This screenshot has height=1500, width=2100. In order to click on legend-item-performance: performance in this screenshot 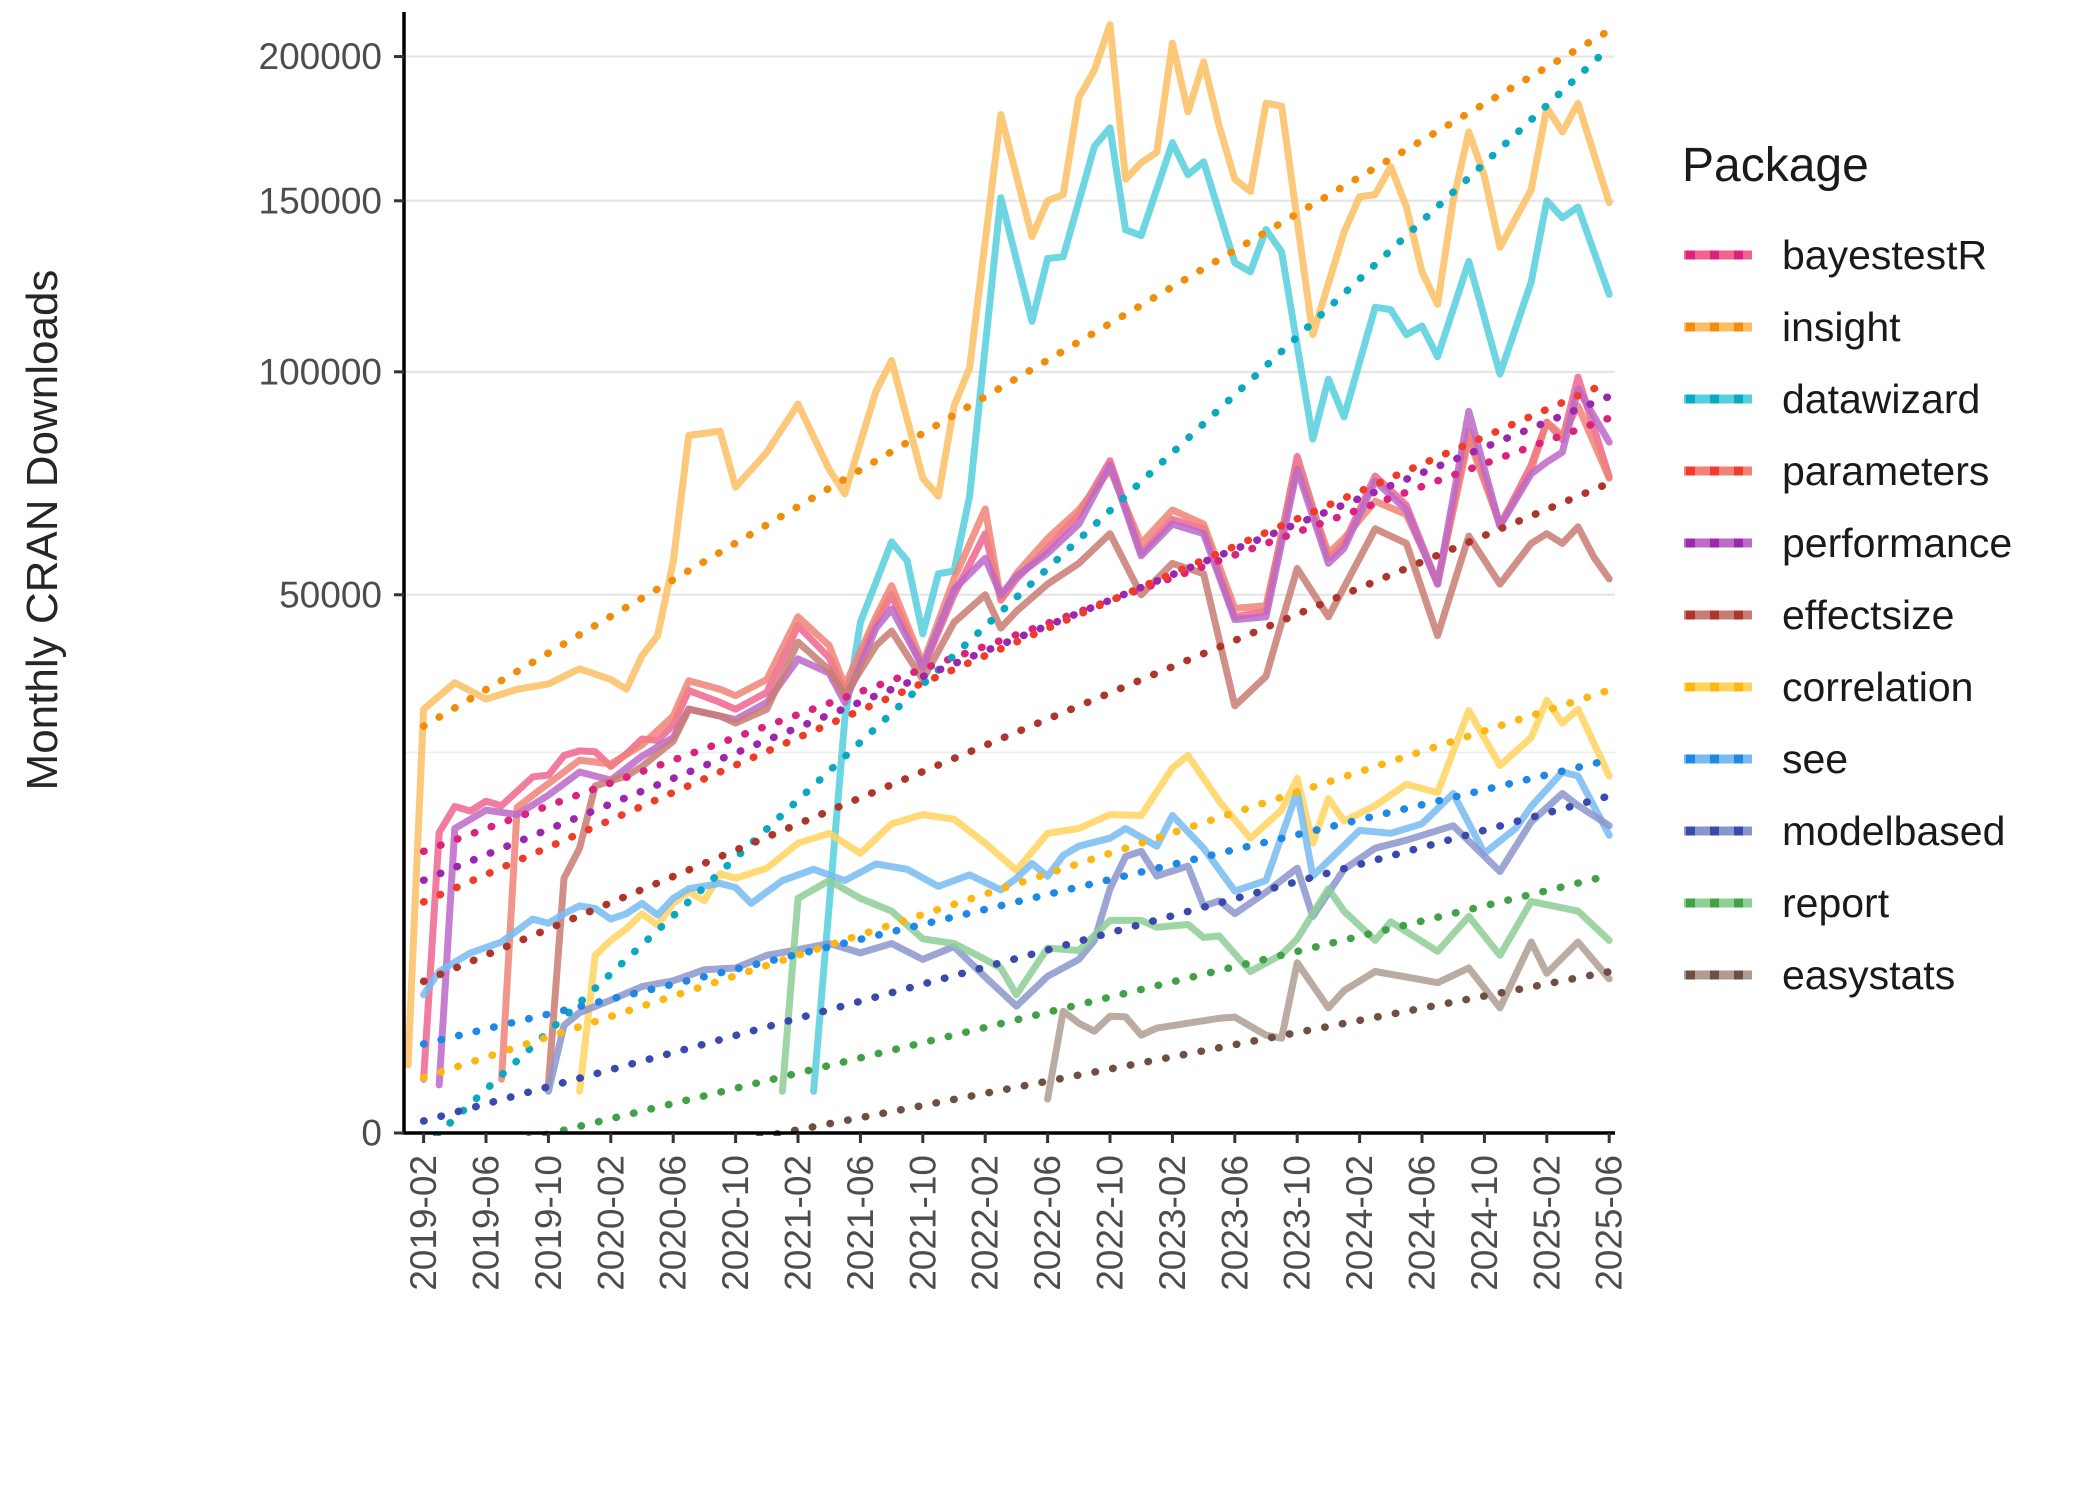, I will do `click(1847, 543)`.